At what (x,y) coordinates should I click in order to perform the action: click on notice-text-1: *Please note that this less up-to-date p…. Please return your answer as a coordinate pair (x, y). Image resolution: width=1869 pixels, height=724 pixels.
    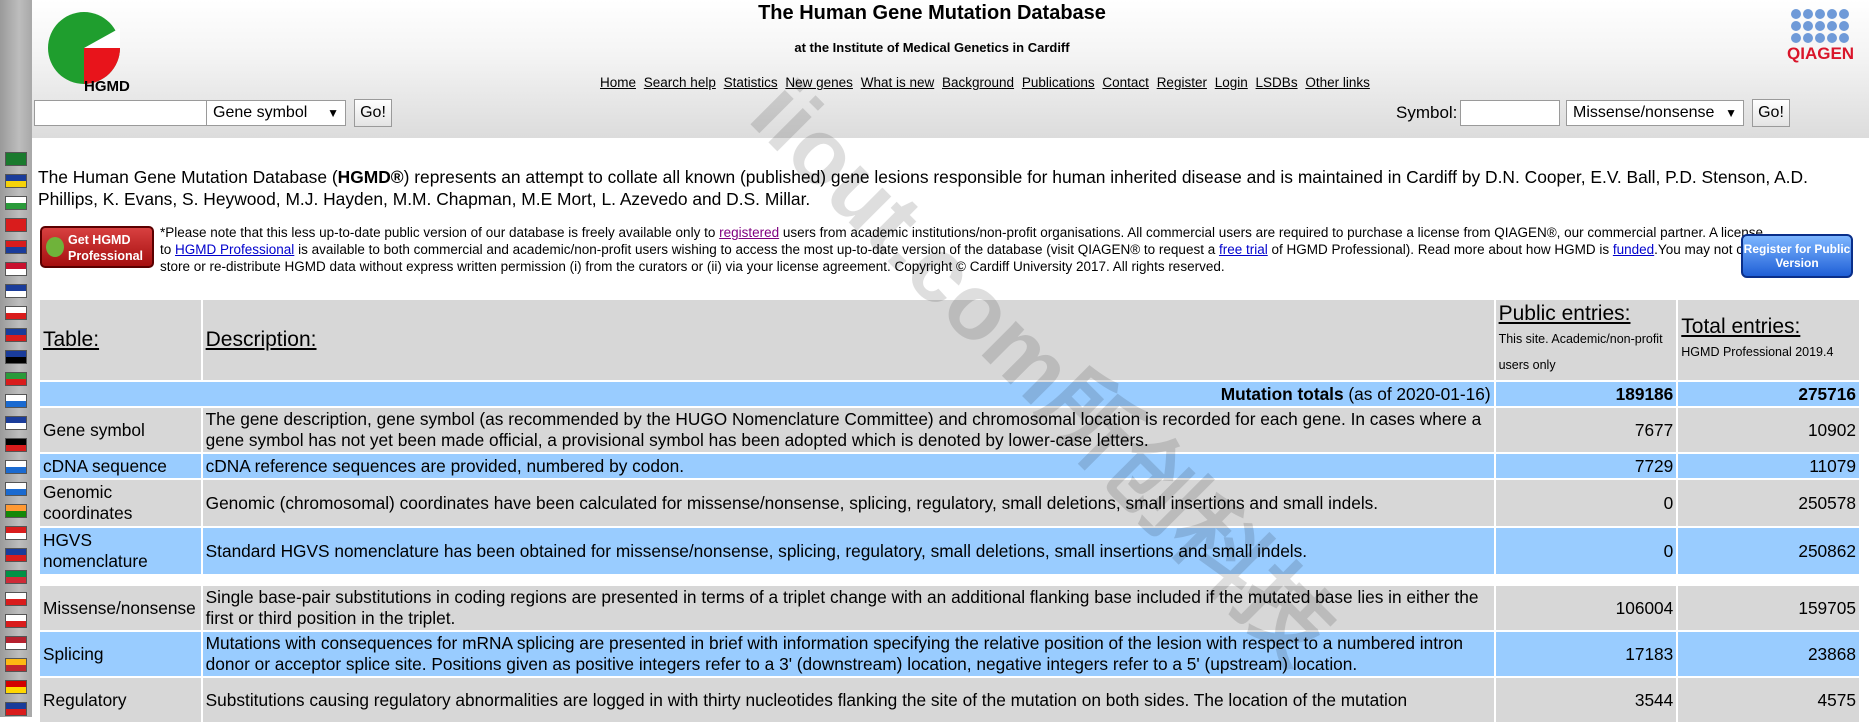
    Looking at the image, I should click on (440, 232).